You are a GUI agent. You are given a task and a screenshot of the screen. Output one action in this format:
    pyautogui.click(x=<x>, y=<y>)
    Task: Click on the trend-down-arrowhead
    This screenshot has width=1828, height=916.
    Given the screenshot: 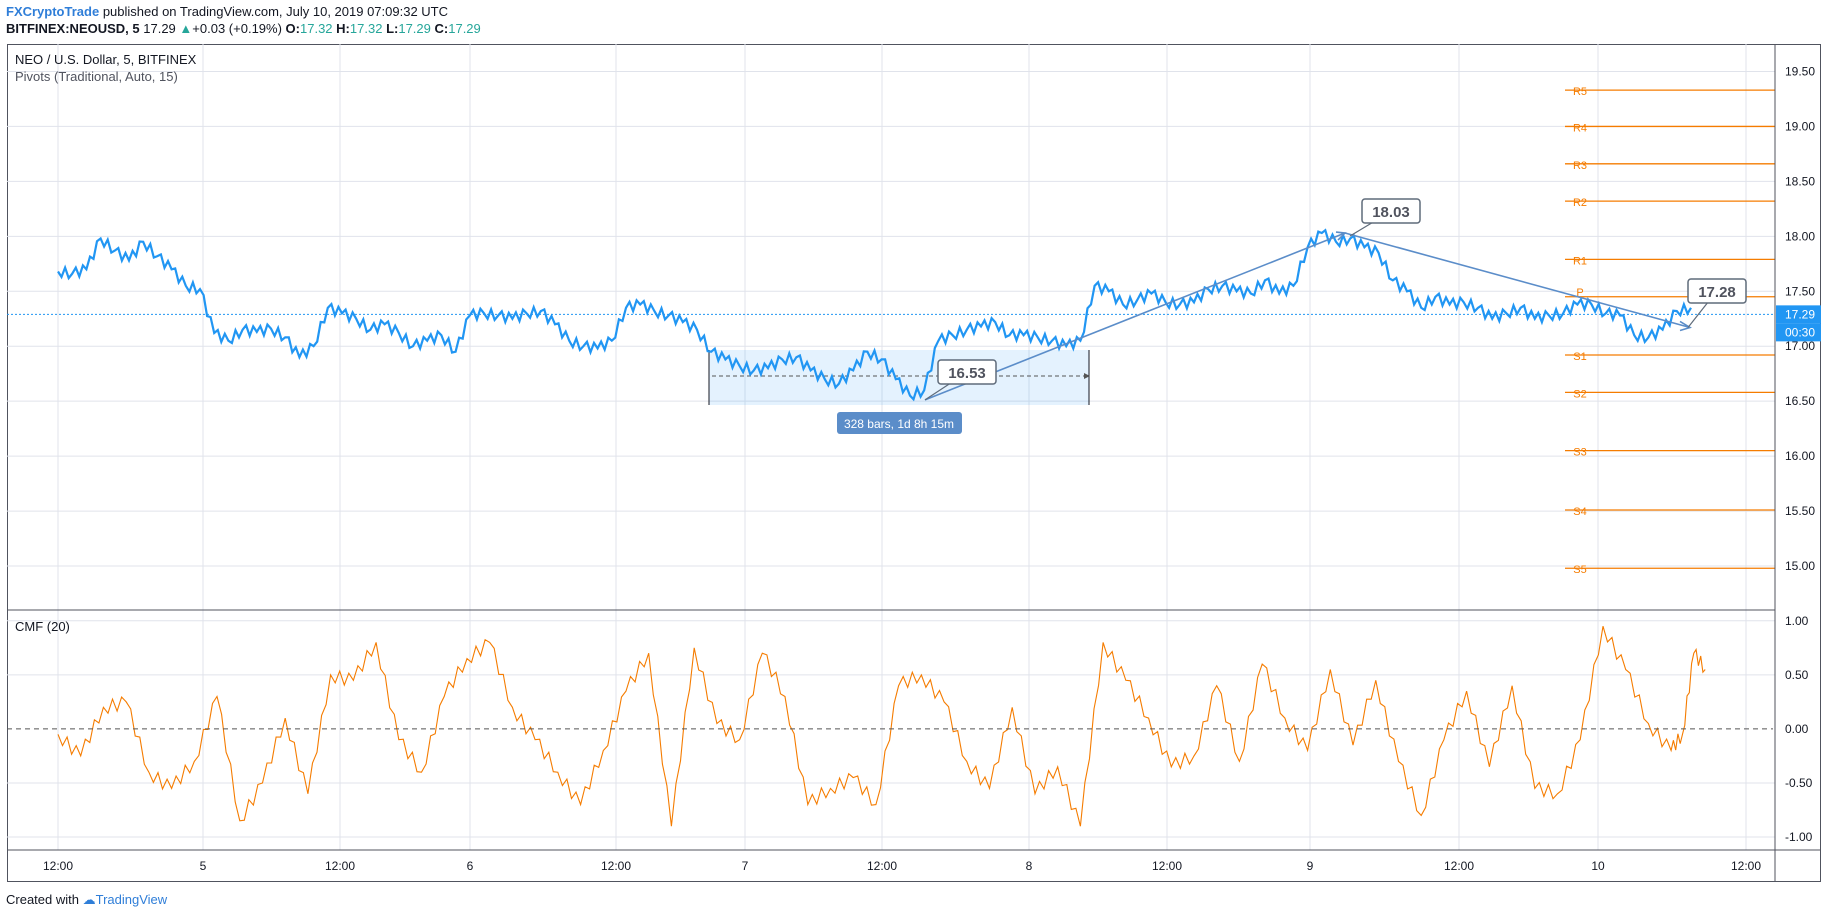 What is the action you would take?
    pyautogui.click(x=1685, y=326)
    